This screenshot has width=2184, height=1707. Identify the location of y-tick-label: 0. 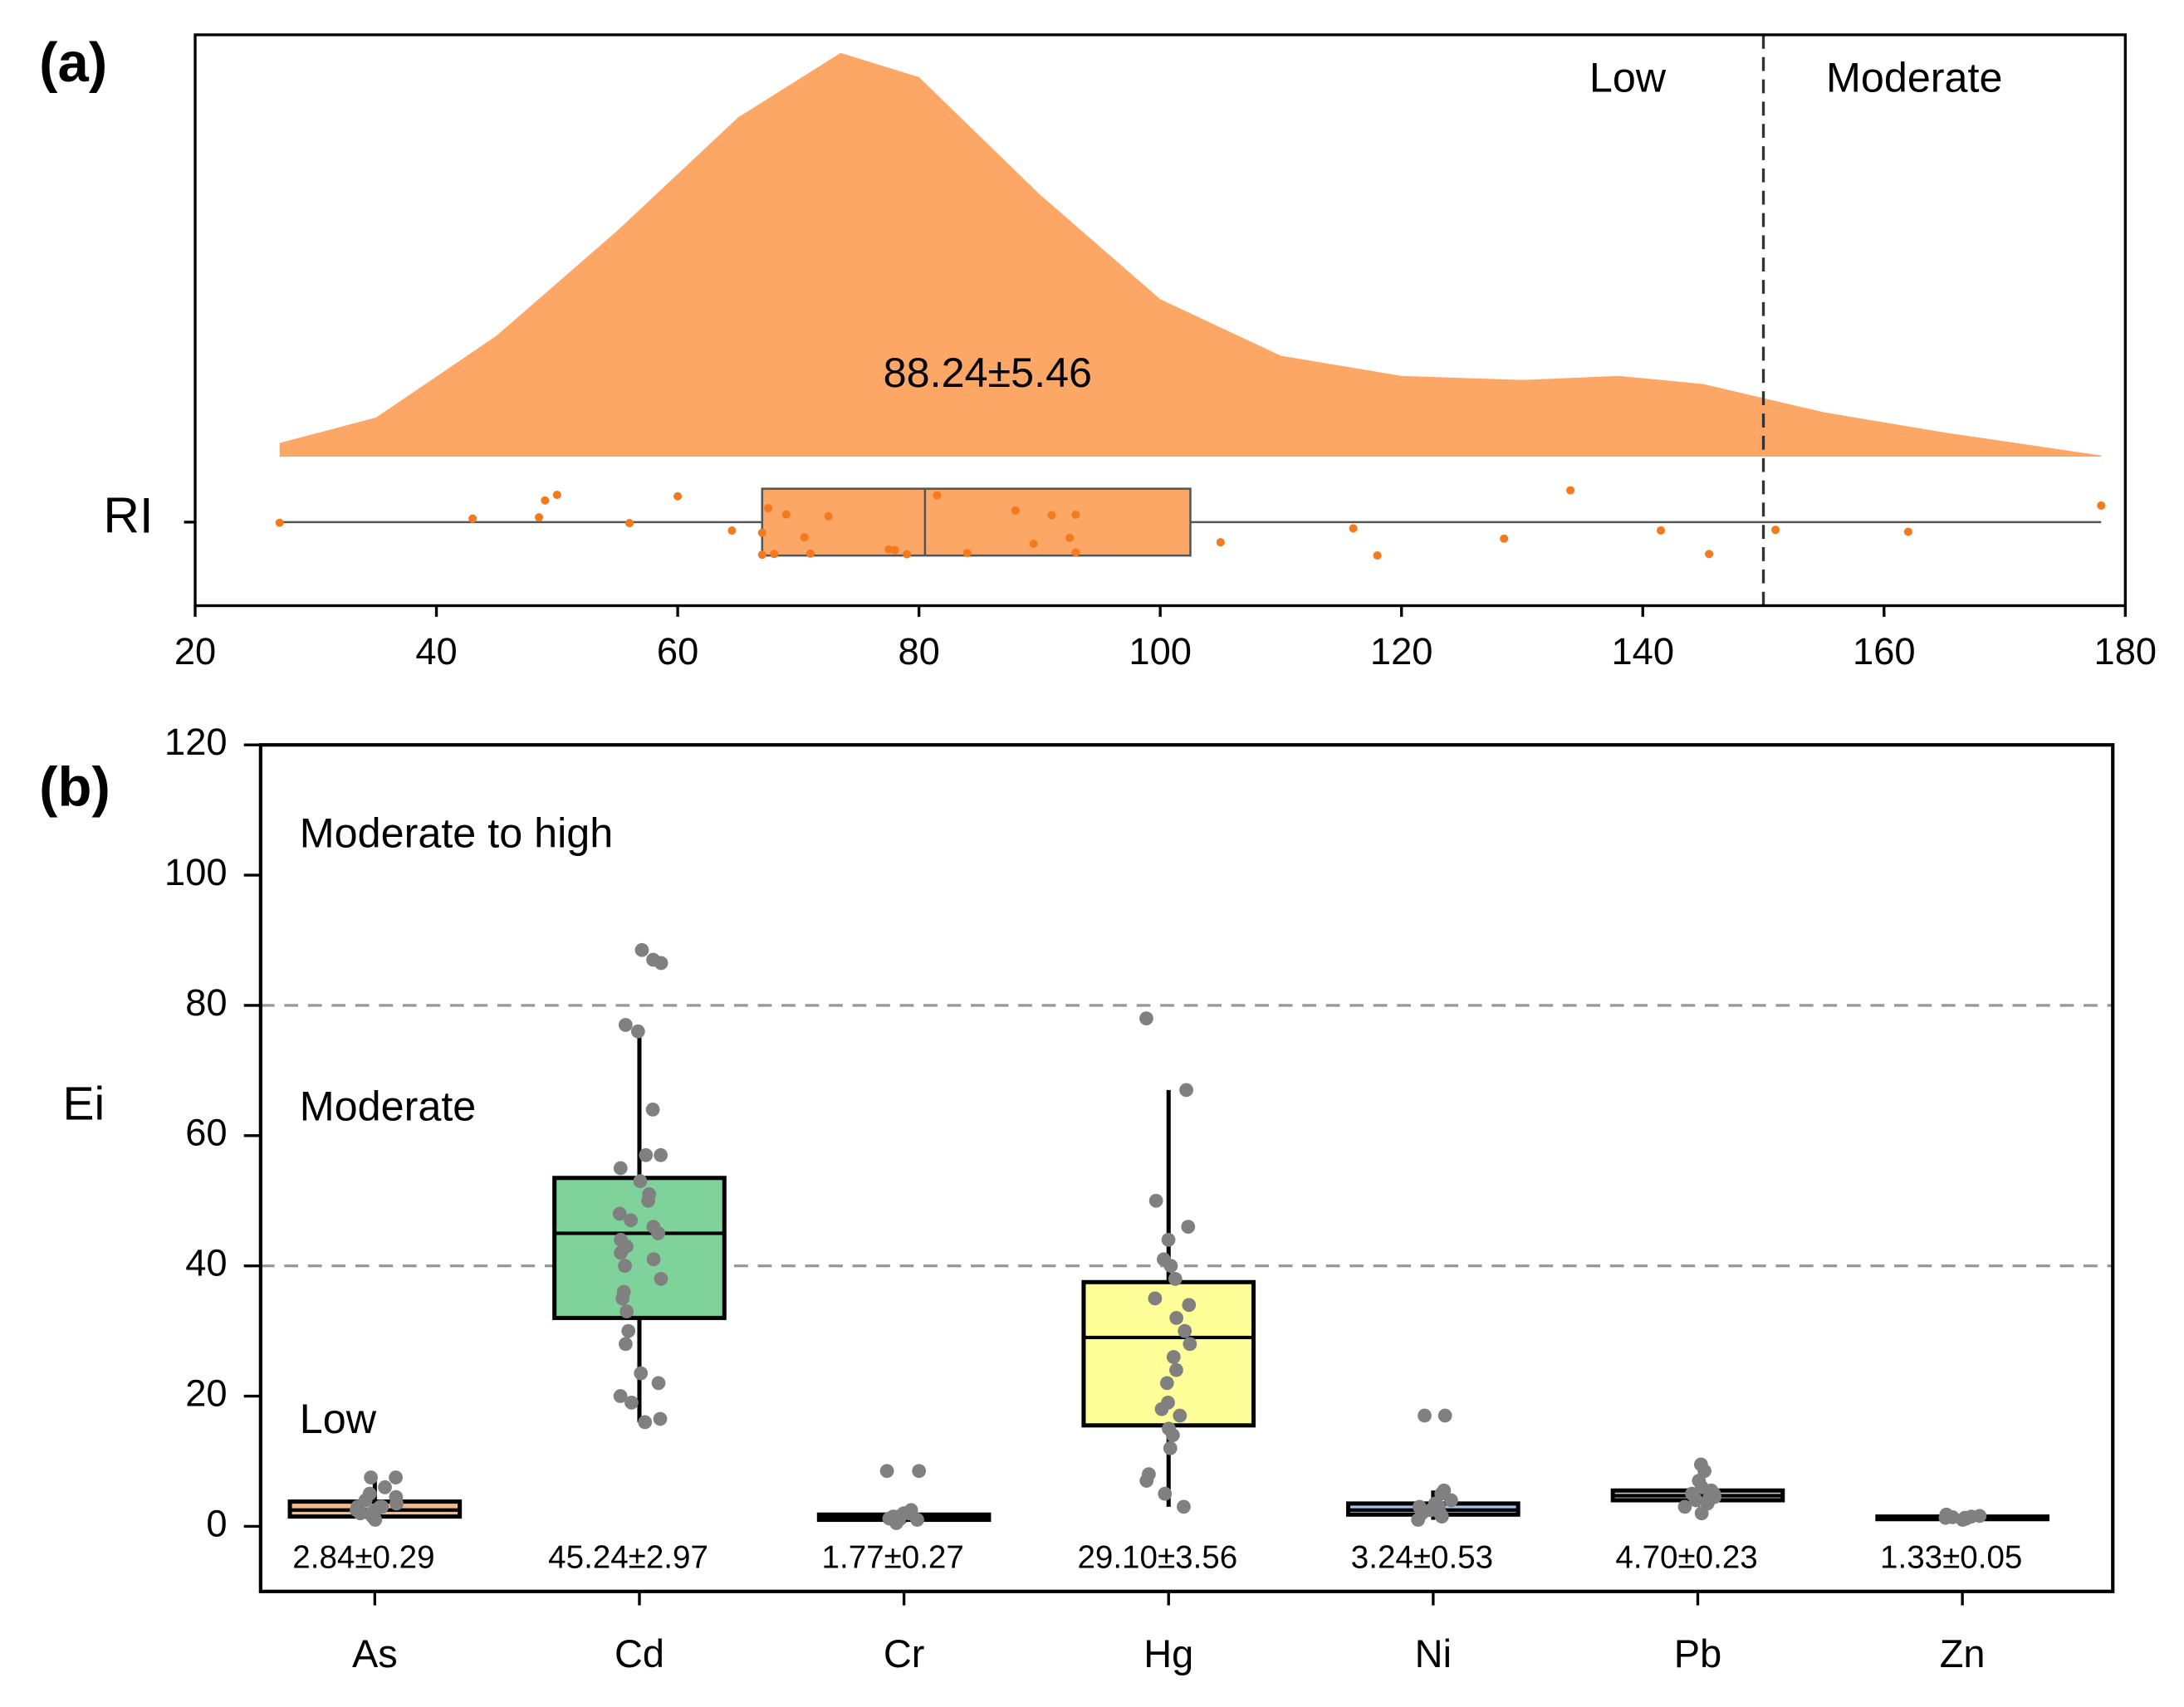
(216, 1523).